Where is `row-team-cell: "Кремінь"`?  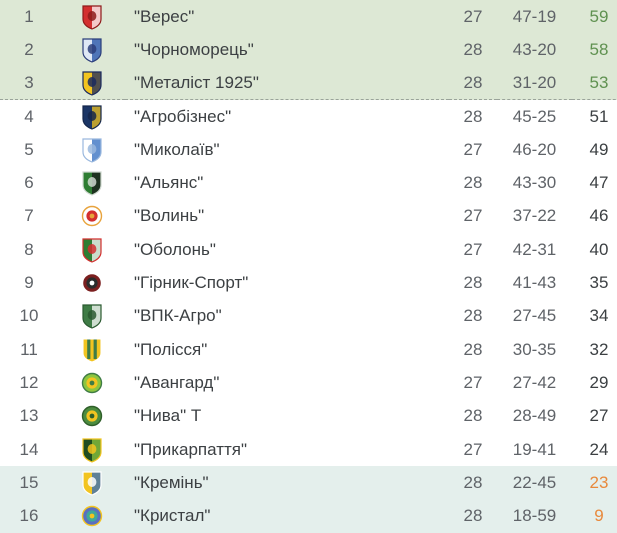
row-team-cell: "Кремінь" is located at coordinates (287, 483).